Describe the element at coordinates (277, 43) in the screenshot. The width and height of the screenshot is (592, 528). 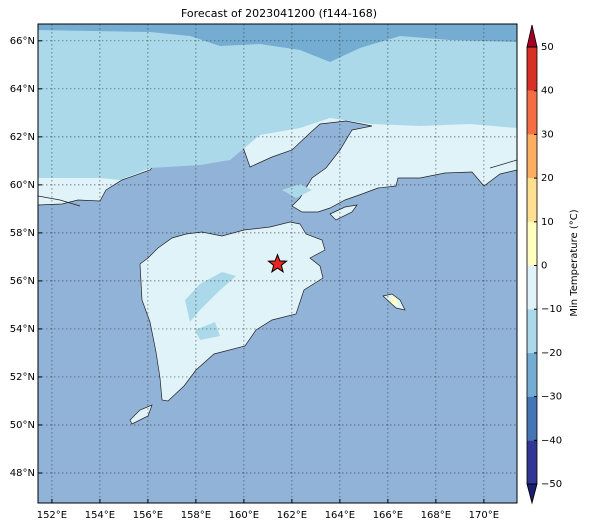
I see `colder-band` at that location.